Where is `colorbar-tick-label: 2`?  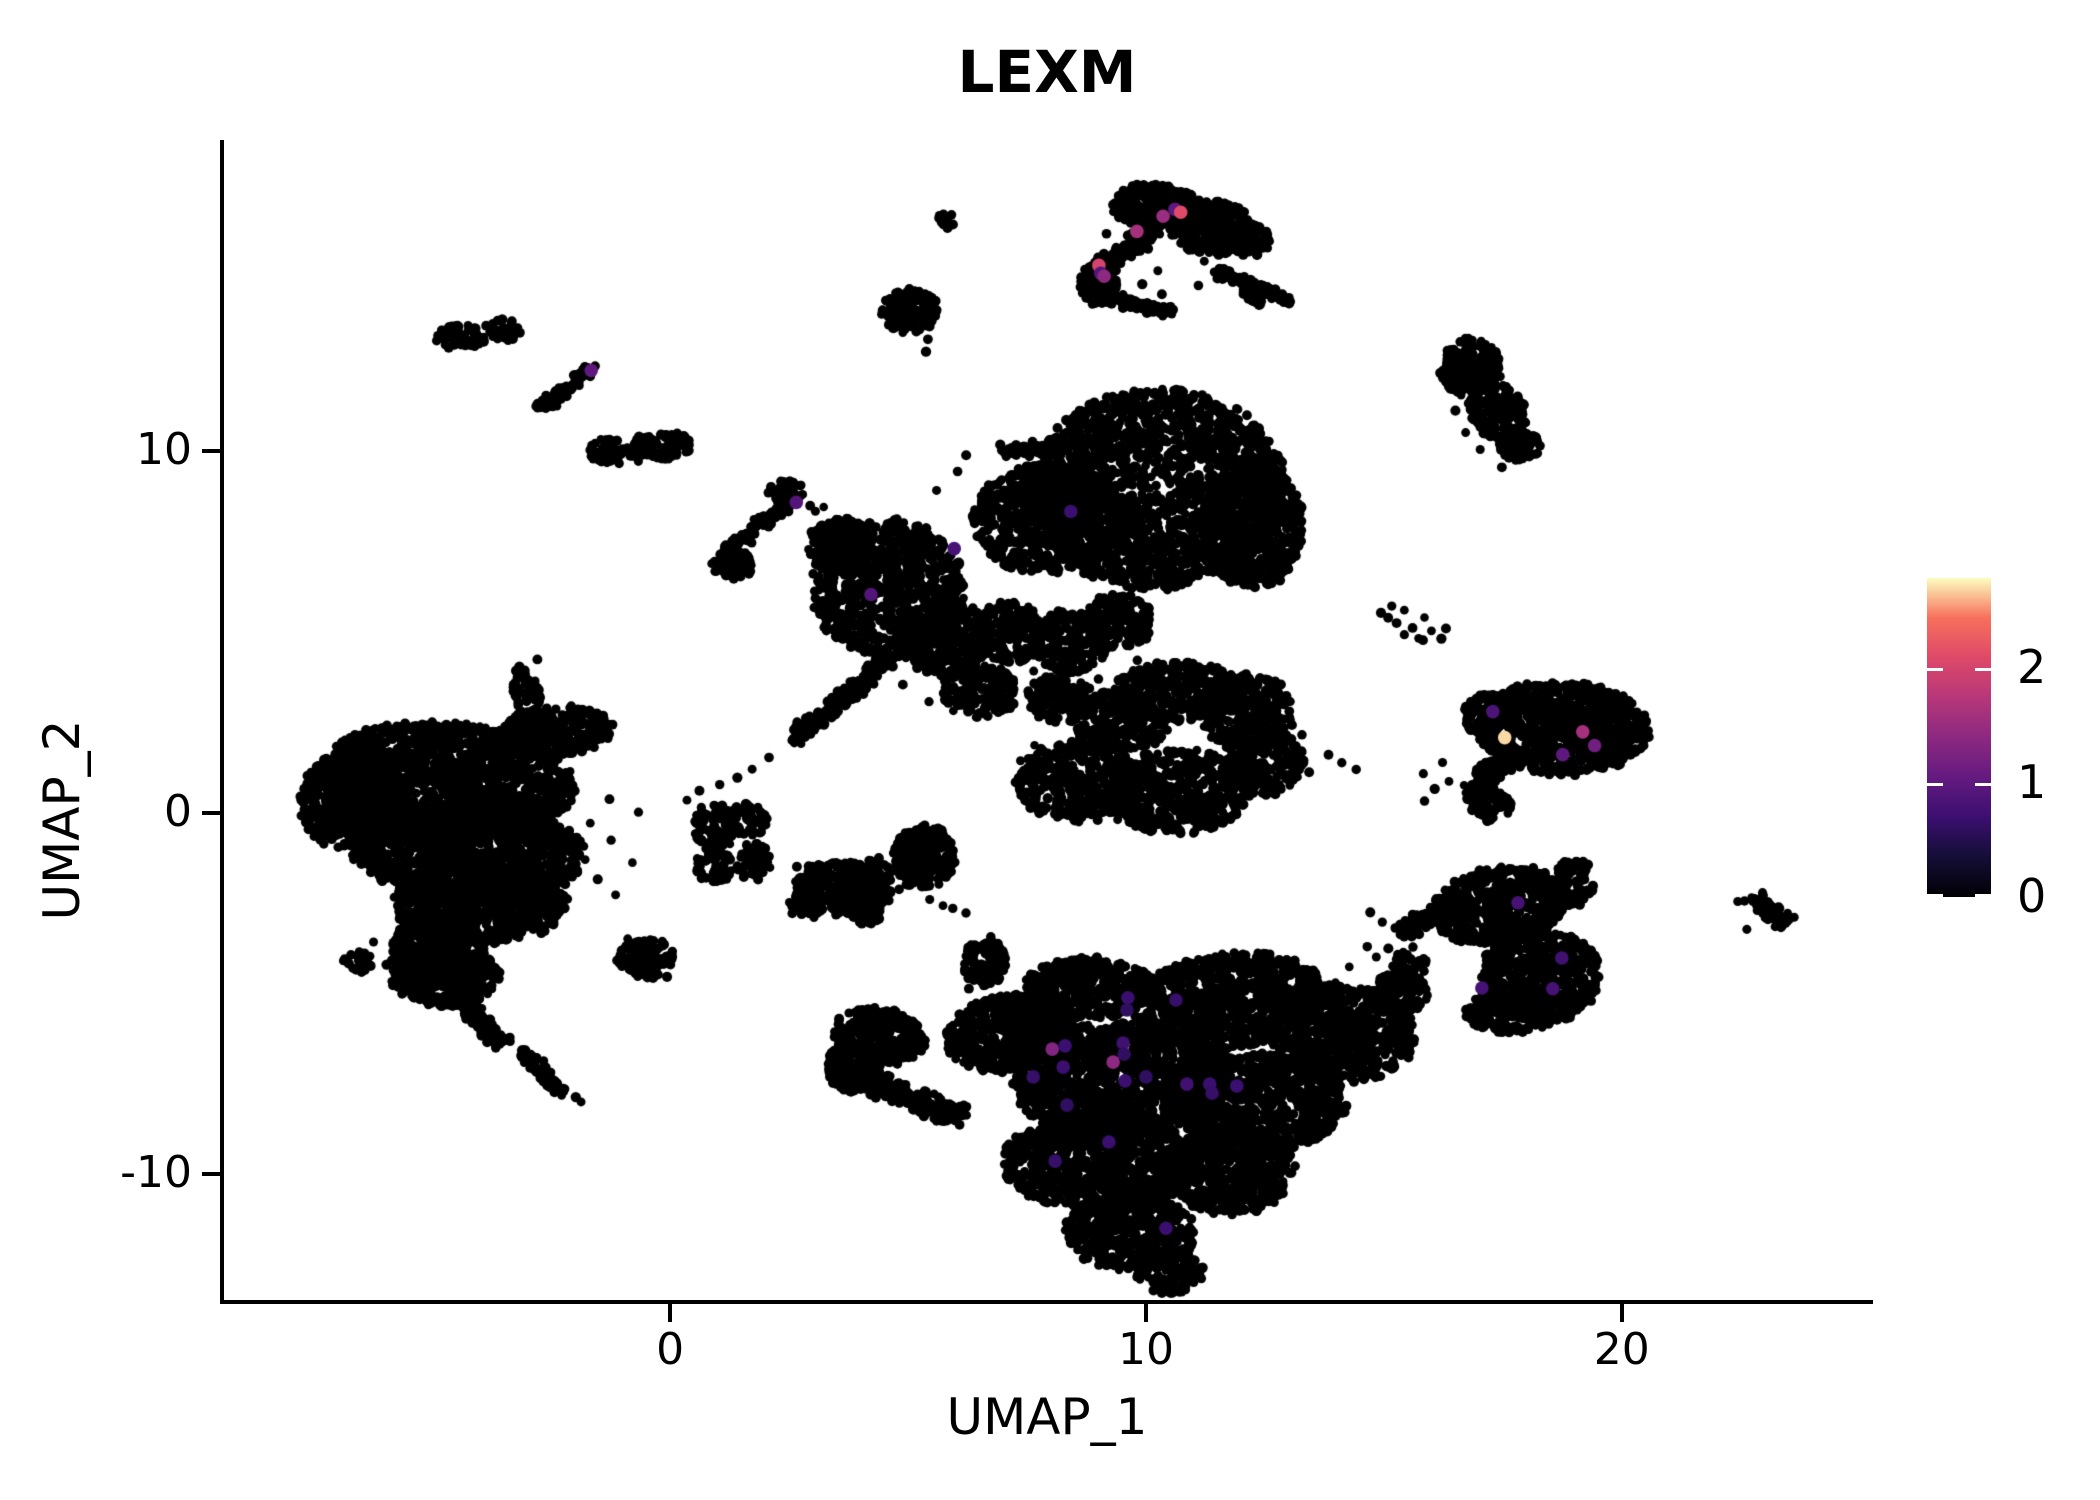 colorbar-tick-label: 2 is located at coordinates (2032, 667).